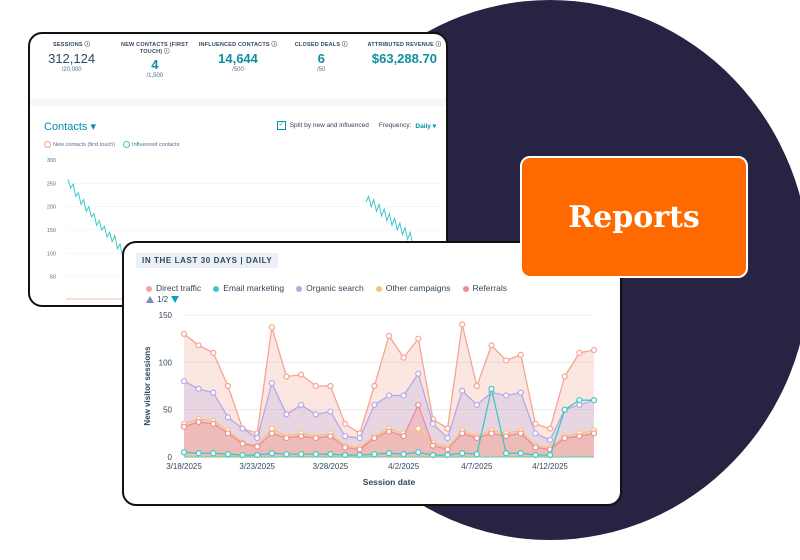 The height and width of the screenshot is (560, 800). I want to click on legend-influenced-contacts: Influenced contacts, so click(151, 144).